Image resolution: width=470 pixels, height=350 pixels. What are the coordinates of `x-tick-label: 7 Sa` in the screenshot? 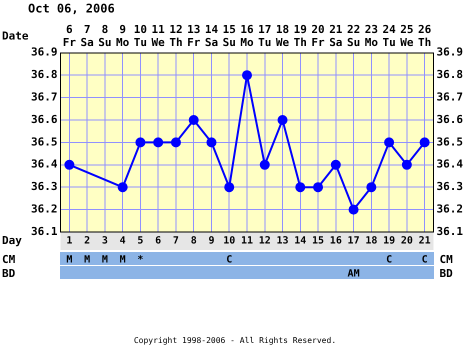 It's located at (87, 36).